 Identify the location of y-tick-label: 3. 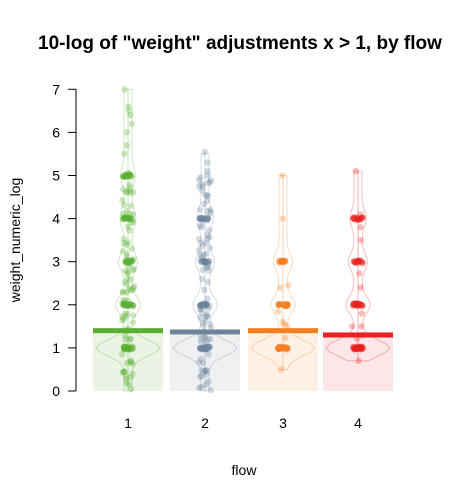
(56, 262).